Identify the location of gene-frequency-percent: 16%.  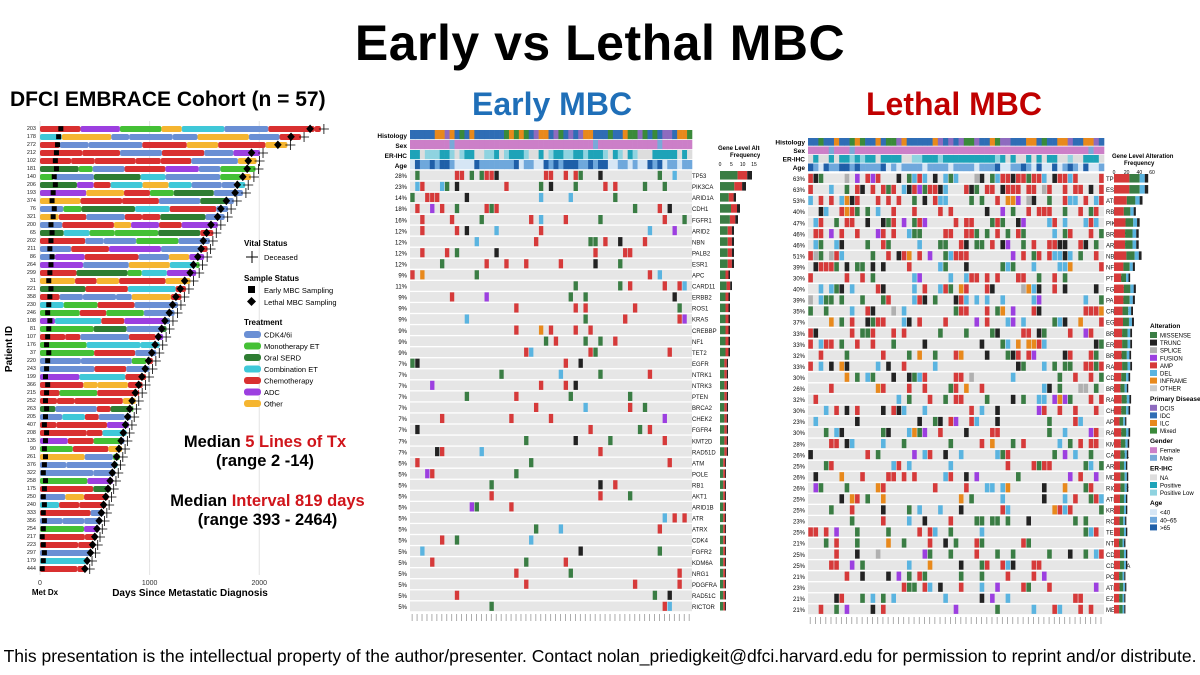
(401, 221).